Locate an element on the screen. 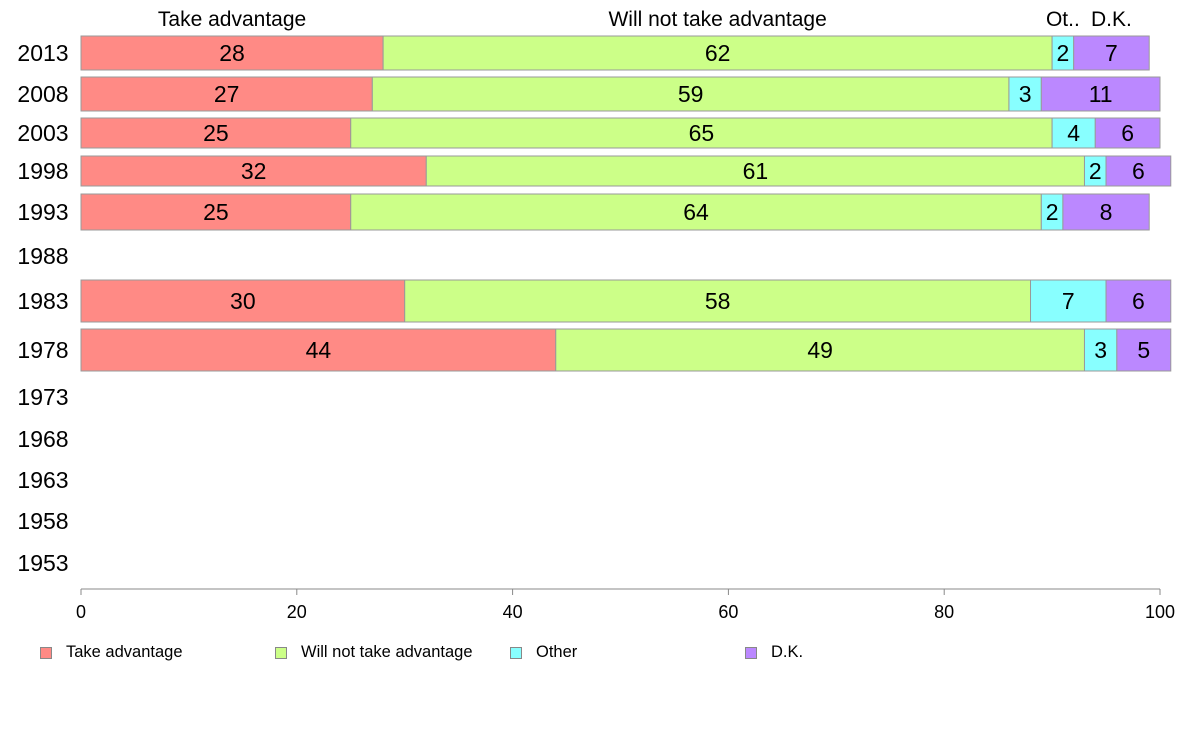 Image resolution: width=1188 pixels, height=736 pixels. data-label-d-k-1993: 8 is located at coordinates (1106, 212).